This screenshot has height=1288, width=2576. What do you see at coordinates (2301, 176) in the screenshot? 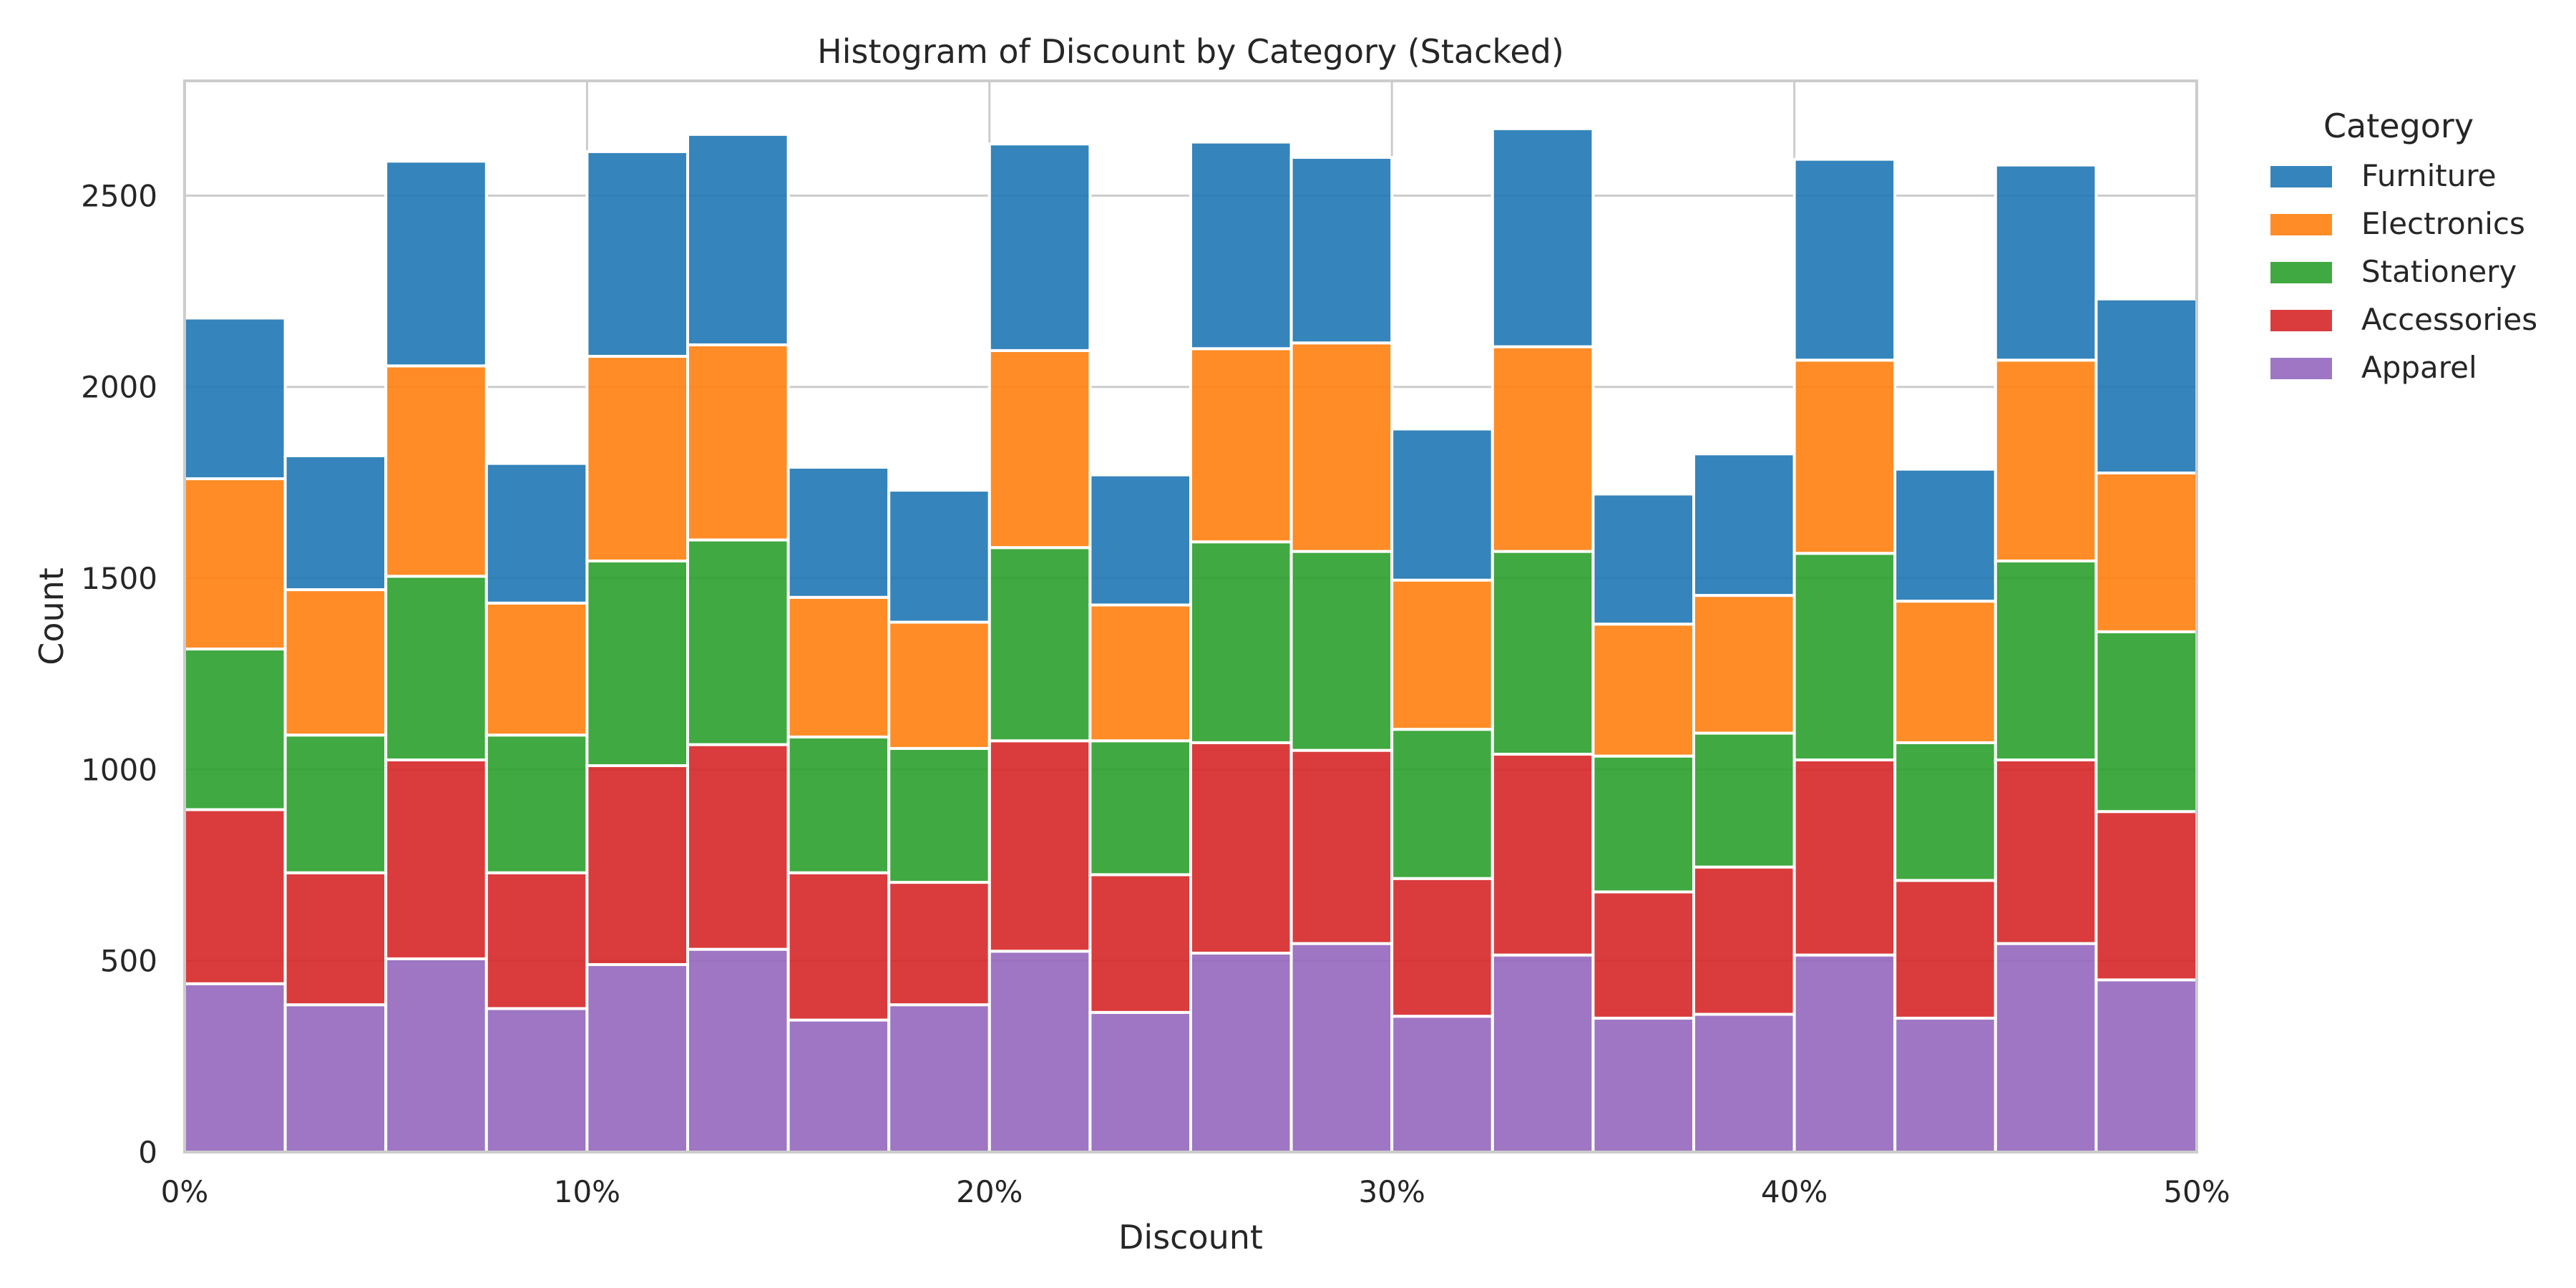
I see `legend-swatch-furniture` at bounding box center [2301, 176].